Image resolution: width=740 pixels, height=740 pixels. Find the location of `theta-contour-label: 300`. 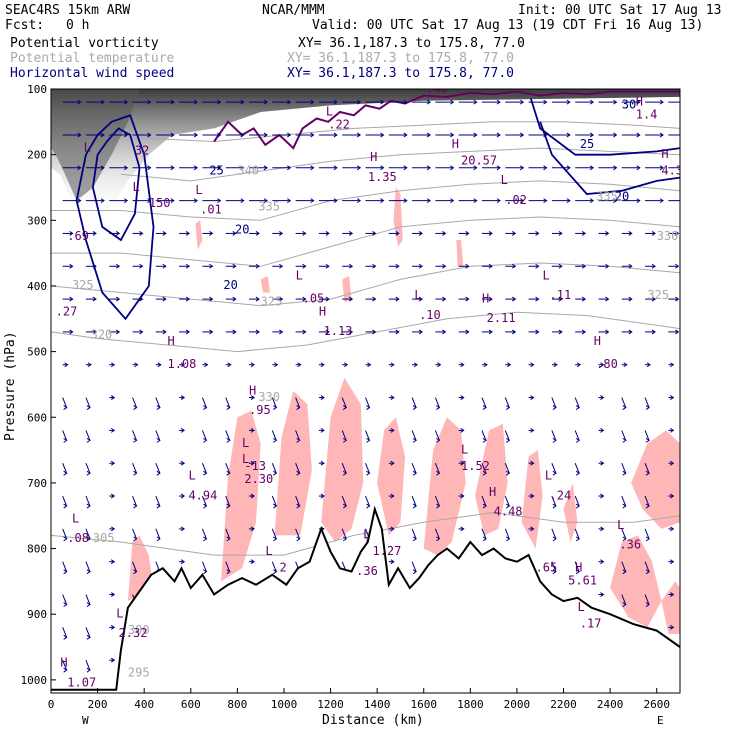

theta-contour-label: 300 is located at coordinates (139, 630).